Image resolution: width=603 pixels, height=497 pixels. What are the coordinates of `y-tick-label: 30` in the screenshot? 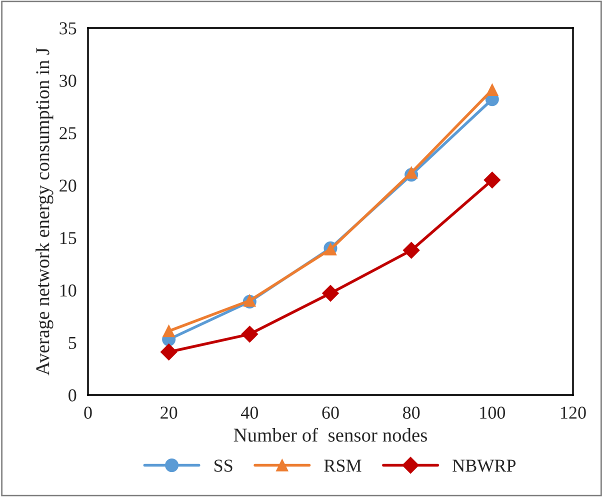 It's located at (68, 80).